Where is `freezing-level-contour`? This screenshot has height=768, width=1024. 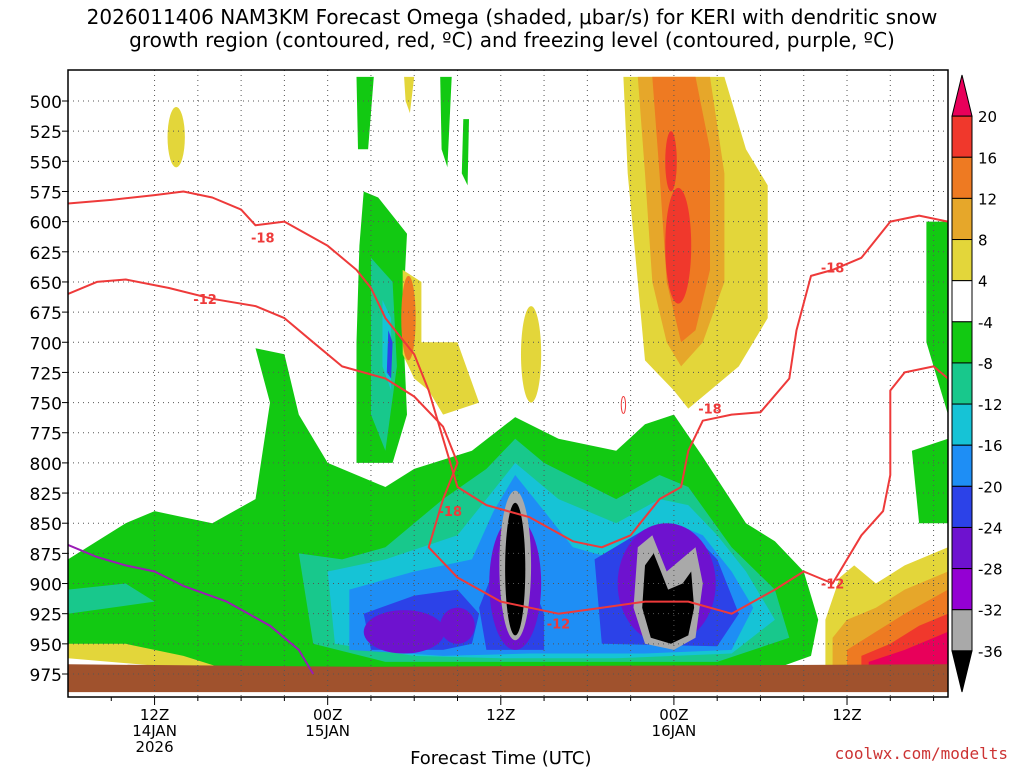 freezing-level-contour is located at coordinates (191, 609).